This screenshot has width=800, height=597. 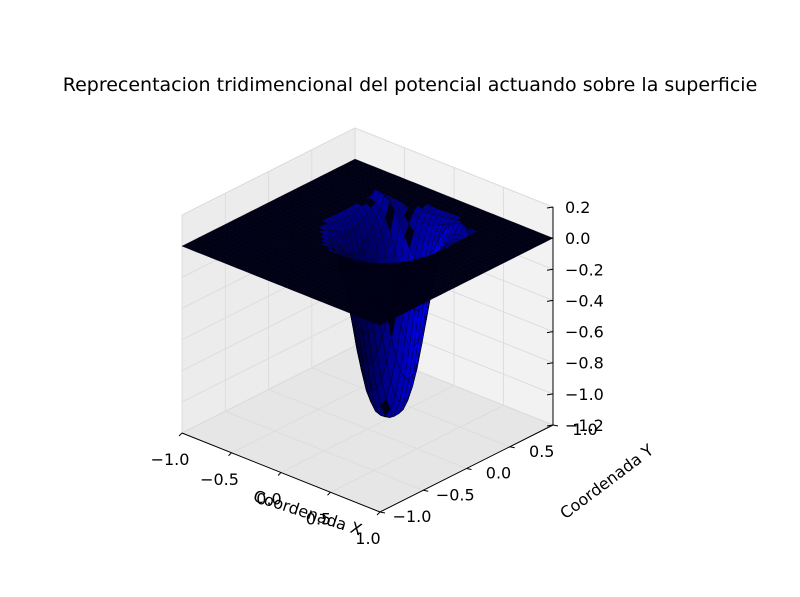 What do you see at coordinates (584, 363) in the screenshot?
I see `z-tick-label: −0.8` at bounding box center [584, 363].